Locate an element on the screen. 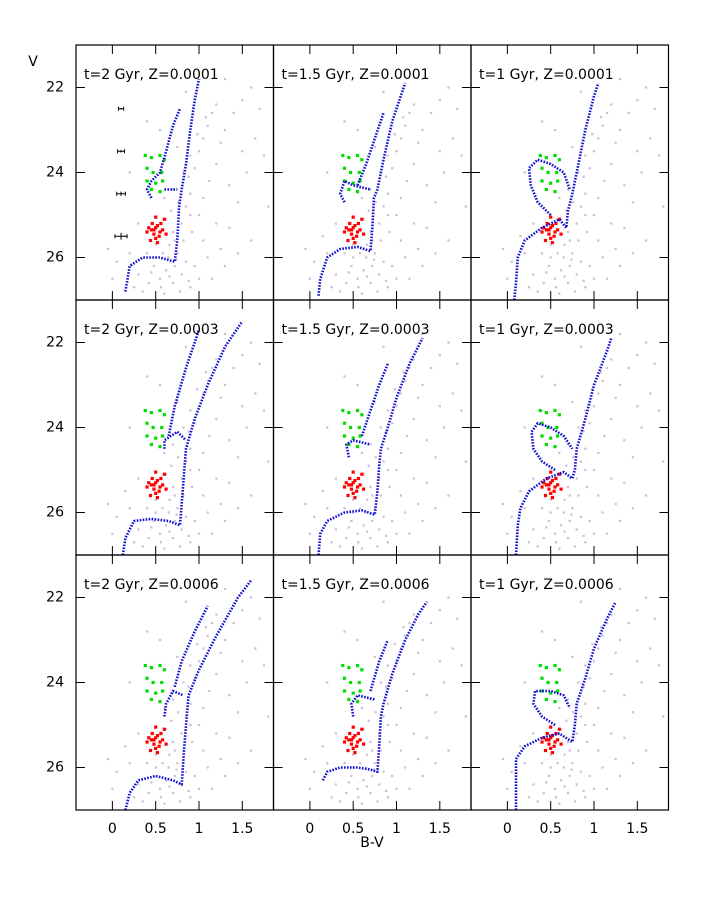 The width and height of the screenshot is (708, 899). x-tick-label: 1.5 is located at coordinates (242, 829).